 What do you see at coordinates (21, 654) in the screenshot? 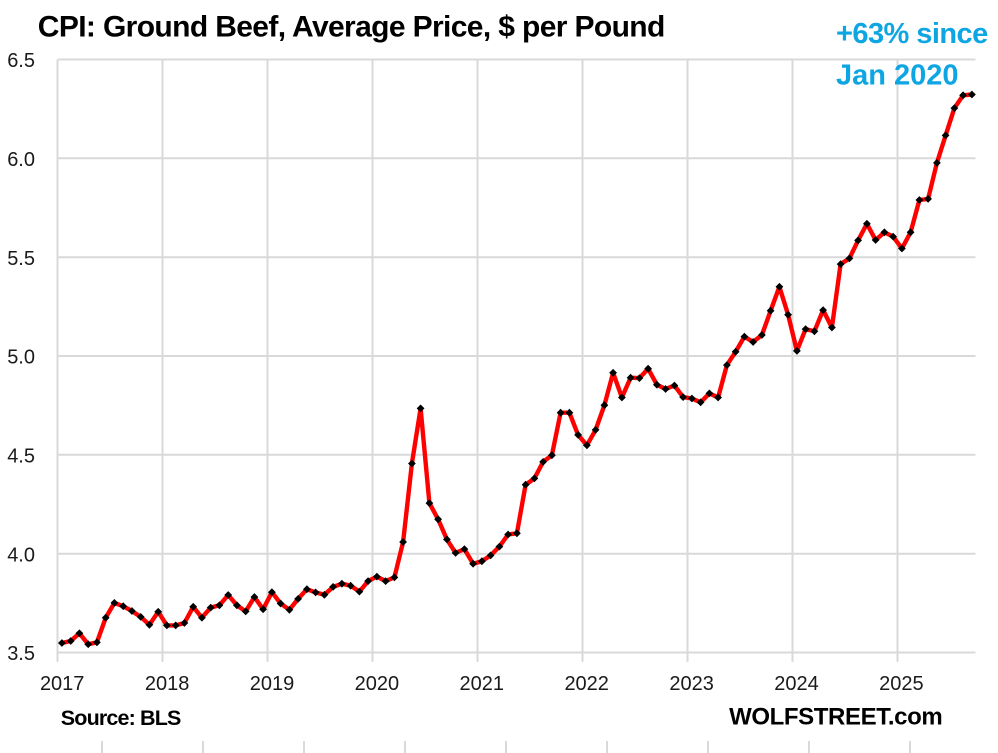
I see `svg-text: 3.5` at bounding box center [21, 654].